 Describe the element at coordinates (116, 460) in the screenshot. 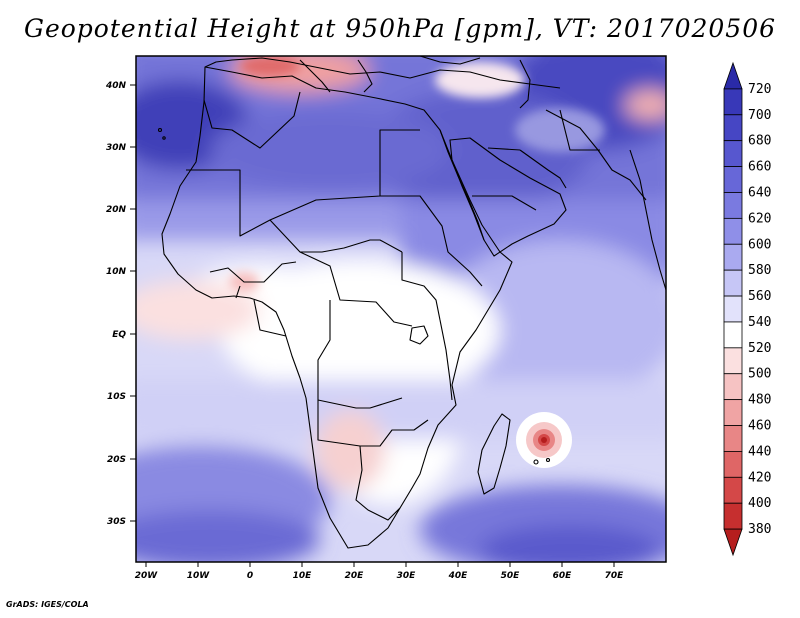

I see `lat-label: 20S` at that location.